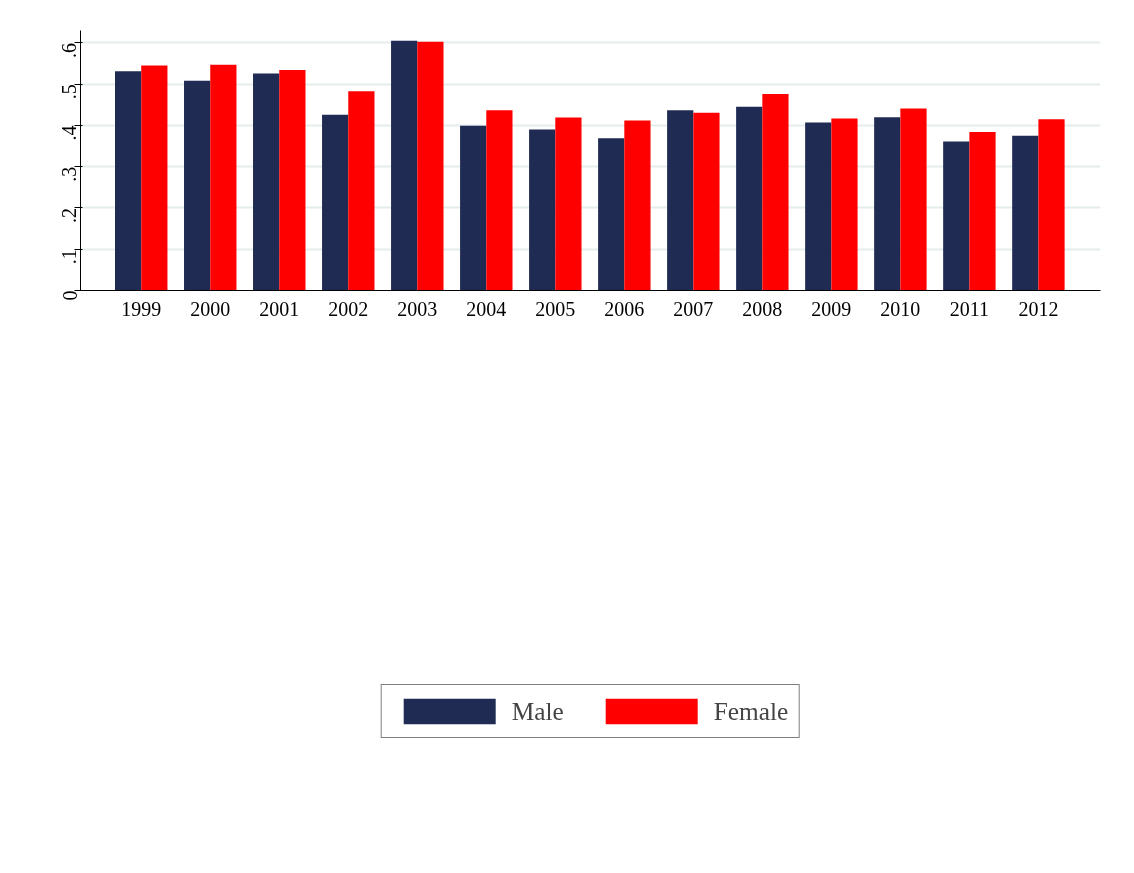 The image size is (1134, 873). I want to click on y-tick-label: 0, so click(69, 295).